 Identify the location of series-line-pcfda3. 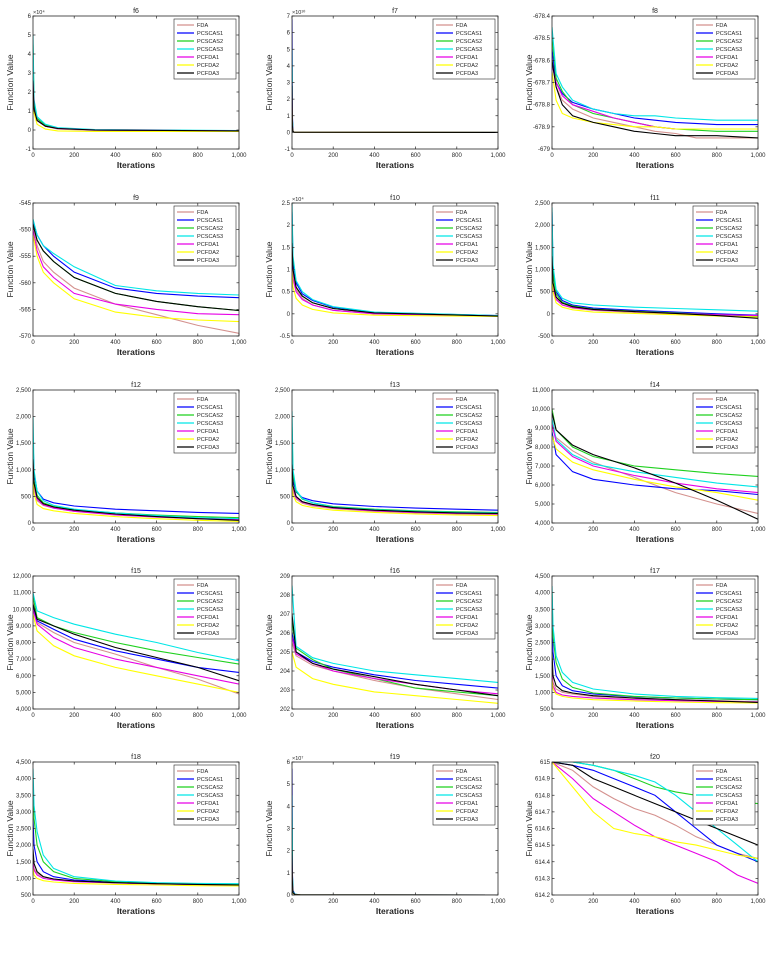
(136, 106).